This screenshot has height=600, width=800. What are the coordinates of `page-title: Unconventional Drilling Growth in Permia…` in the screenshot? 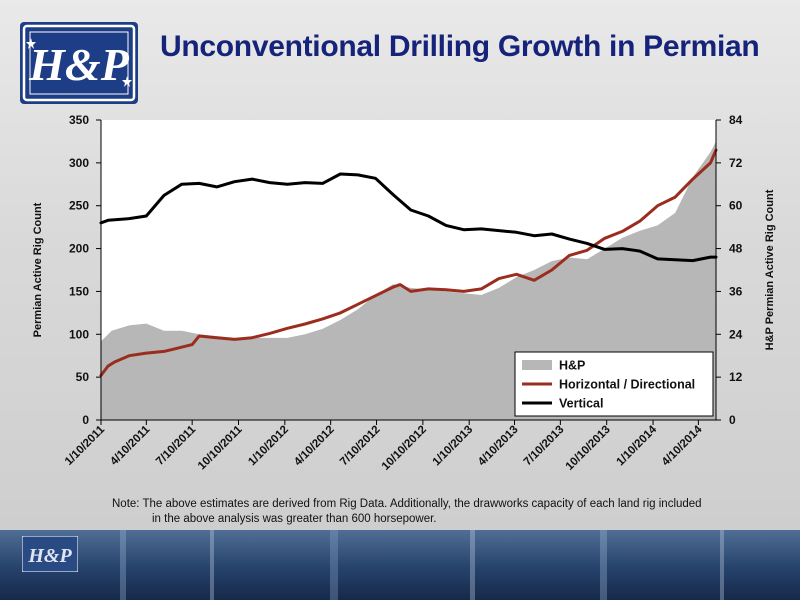 It's located at (460, 46).